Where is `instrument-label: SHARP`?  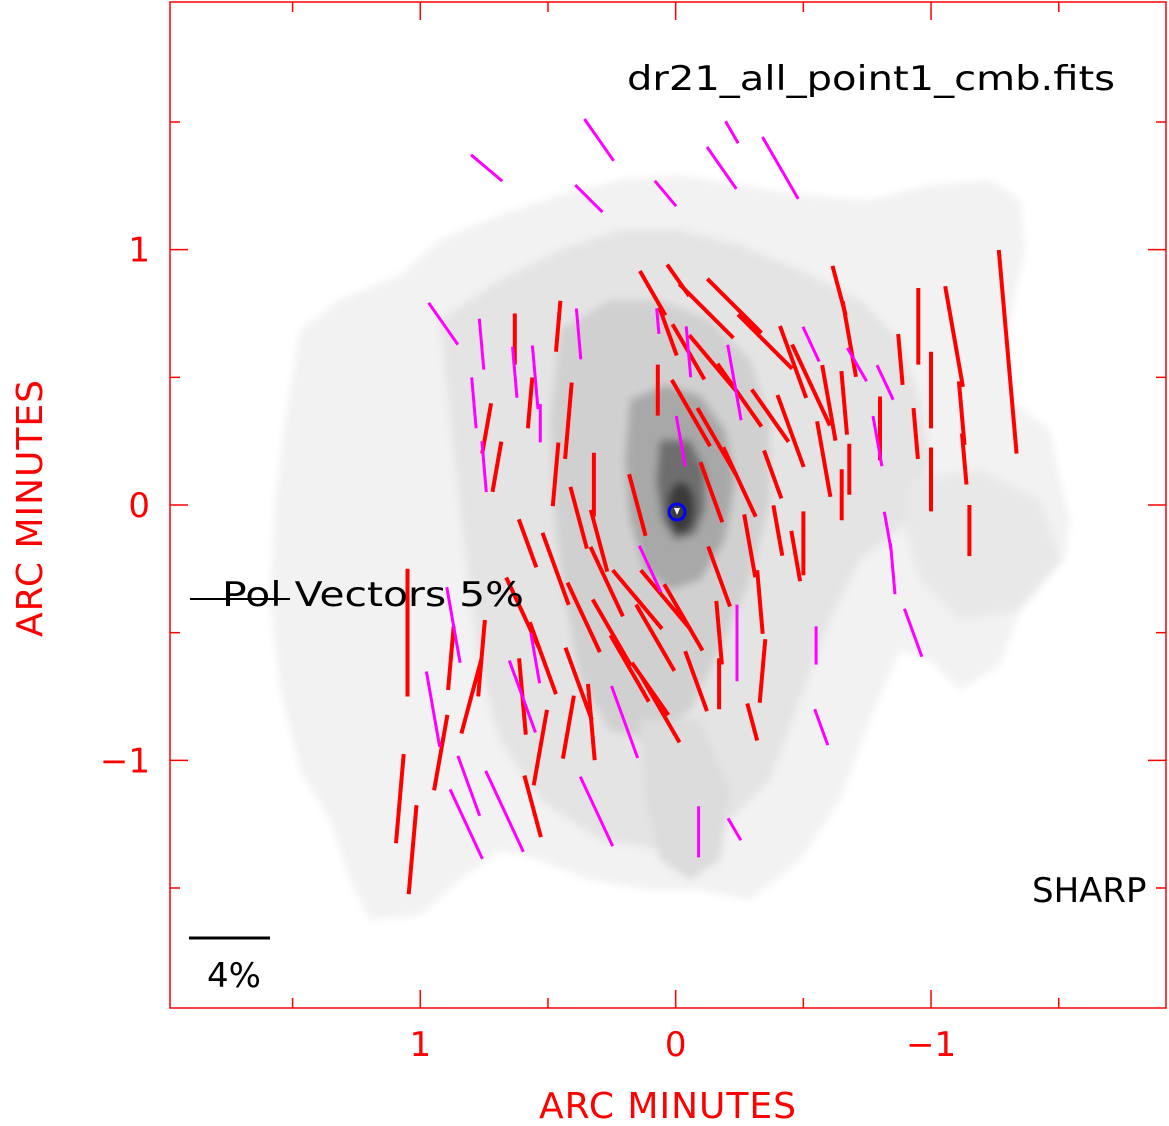 instrument-label: SHARP is located at coordinates (1089, 891).